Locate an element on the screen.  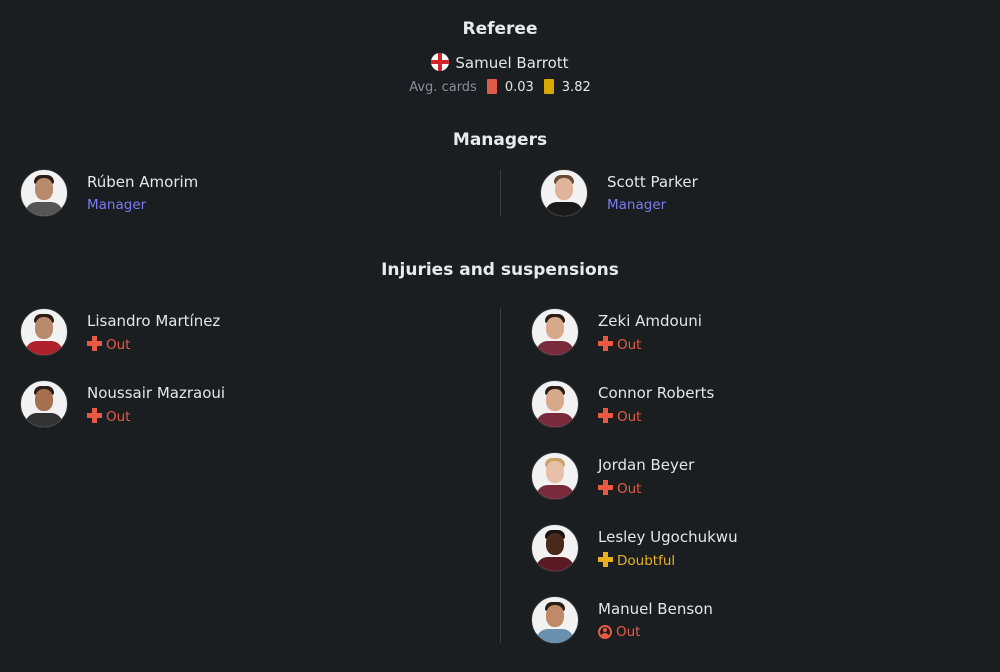
referee-heading: Referee is located at coordinates (500, 29).